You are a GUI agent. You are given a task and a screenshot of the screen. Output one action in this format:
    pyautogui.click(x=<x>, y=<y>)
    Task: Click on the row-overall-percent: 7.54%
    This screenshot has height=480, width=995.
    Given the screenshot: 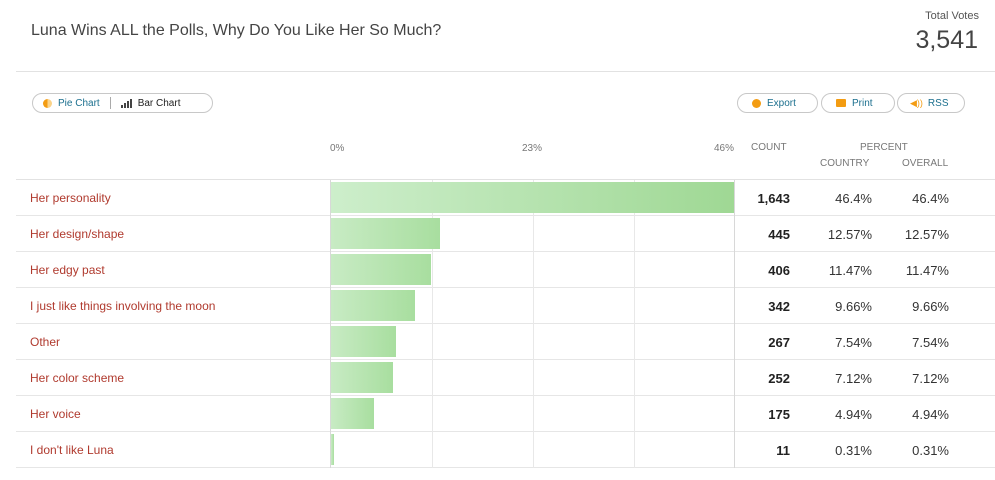 What is the action you would take?
    pyautogui.click(x=930, y=342)
    